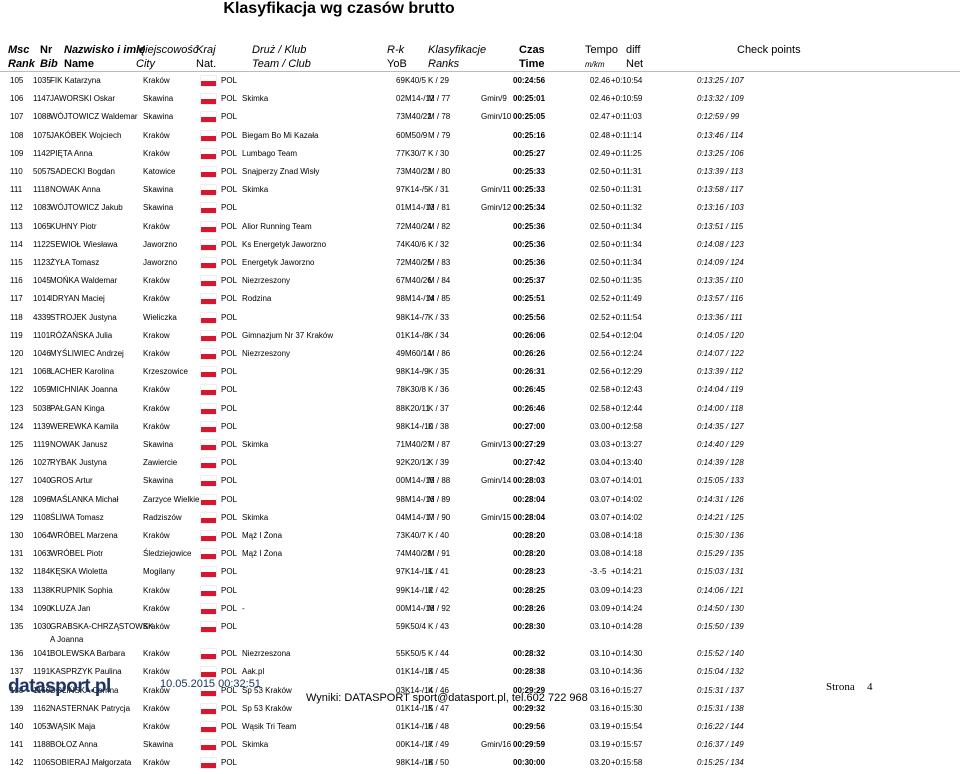  Describe the element at coordinates (267, 690) in the screenshot. I see `team: Sp 53 Kraków` at that location.